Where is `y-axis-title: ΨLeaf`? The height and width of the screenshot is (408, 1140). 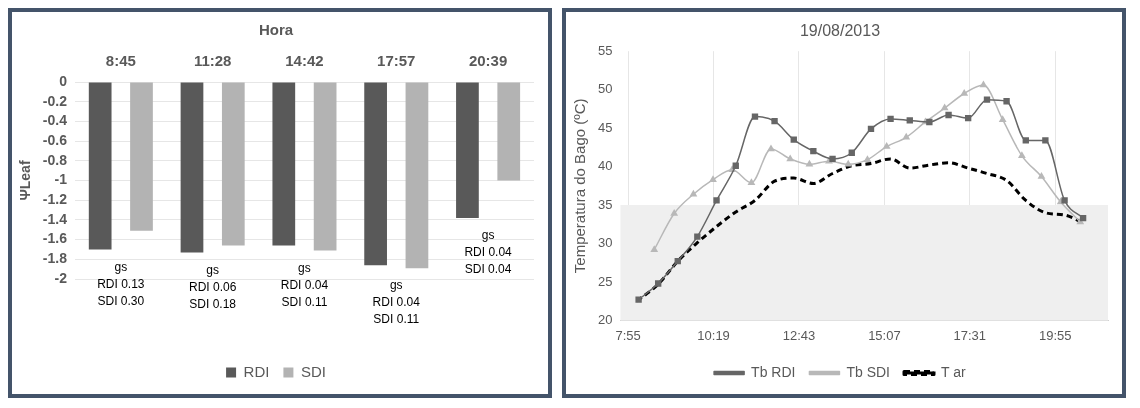 y-axis-title: ΨLeaf is located at coordinates (25, 180).